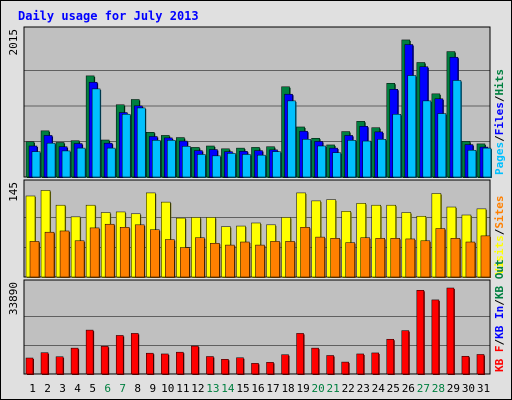 The height and width of the screenshot is (400, 512). Describe the element at coordinates (212, 388) in the screenshot. I see `x-tick-label: 13` at that location.